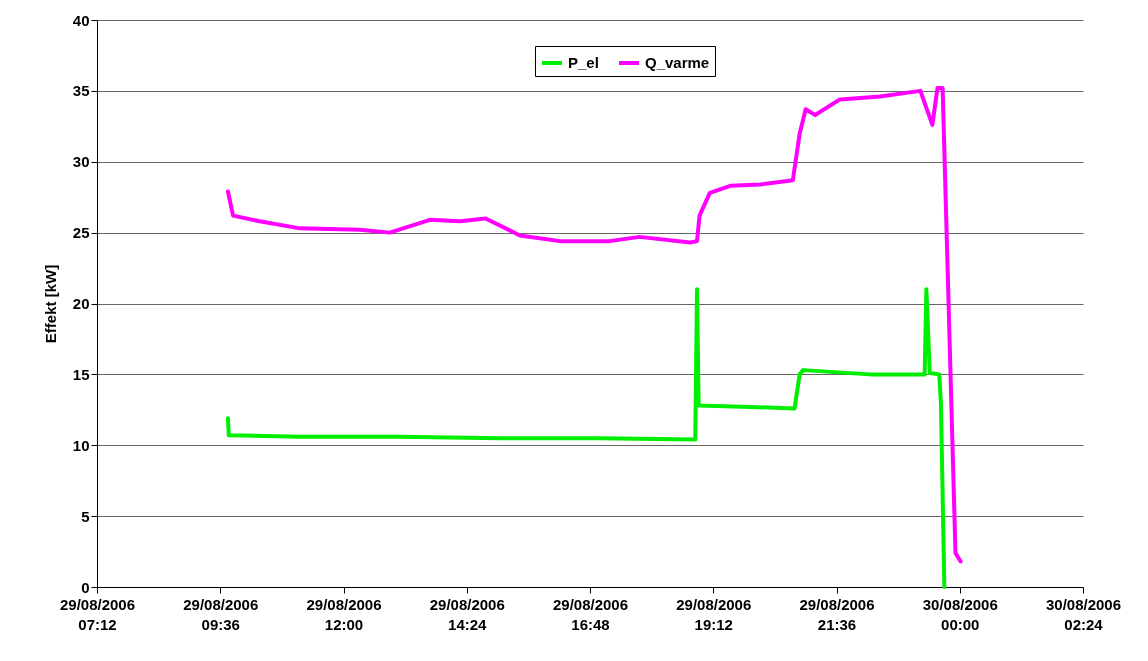 The width and height of the screenshot is (1148, 661). I want to click on x-tick-label: 29/08/2006 09:36, so click(221, 614).